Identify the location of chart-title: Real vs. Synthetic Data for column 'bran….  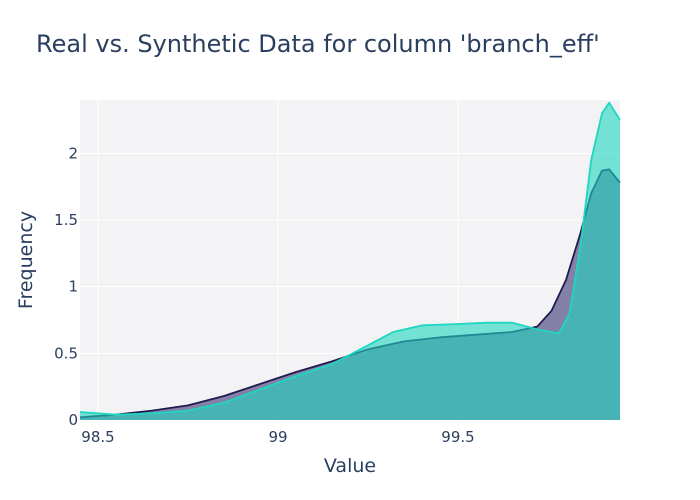
(318, 44).